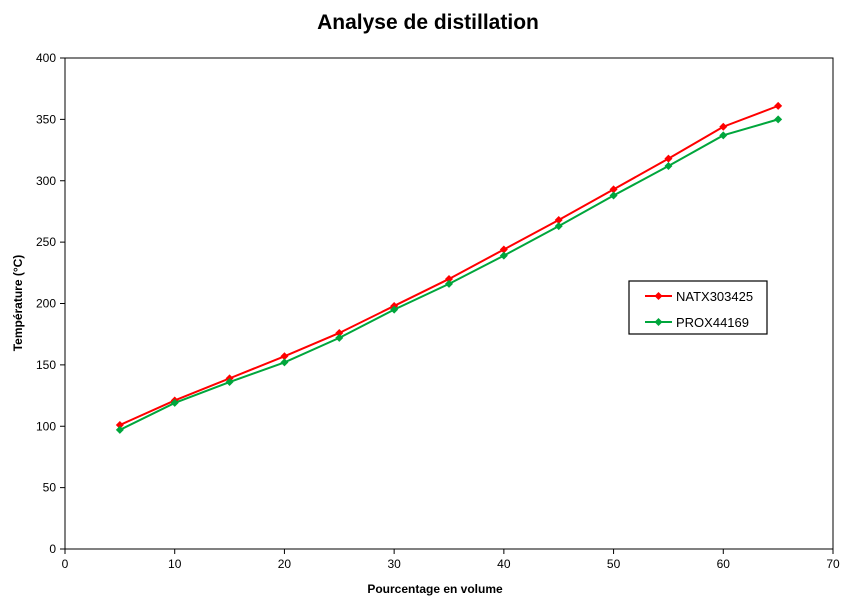 The image size is (850, 613). Describe the element at coordinates (65, 564) in the screenshot. I see `x-tick-label: 0` at that location.